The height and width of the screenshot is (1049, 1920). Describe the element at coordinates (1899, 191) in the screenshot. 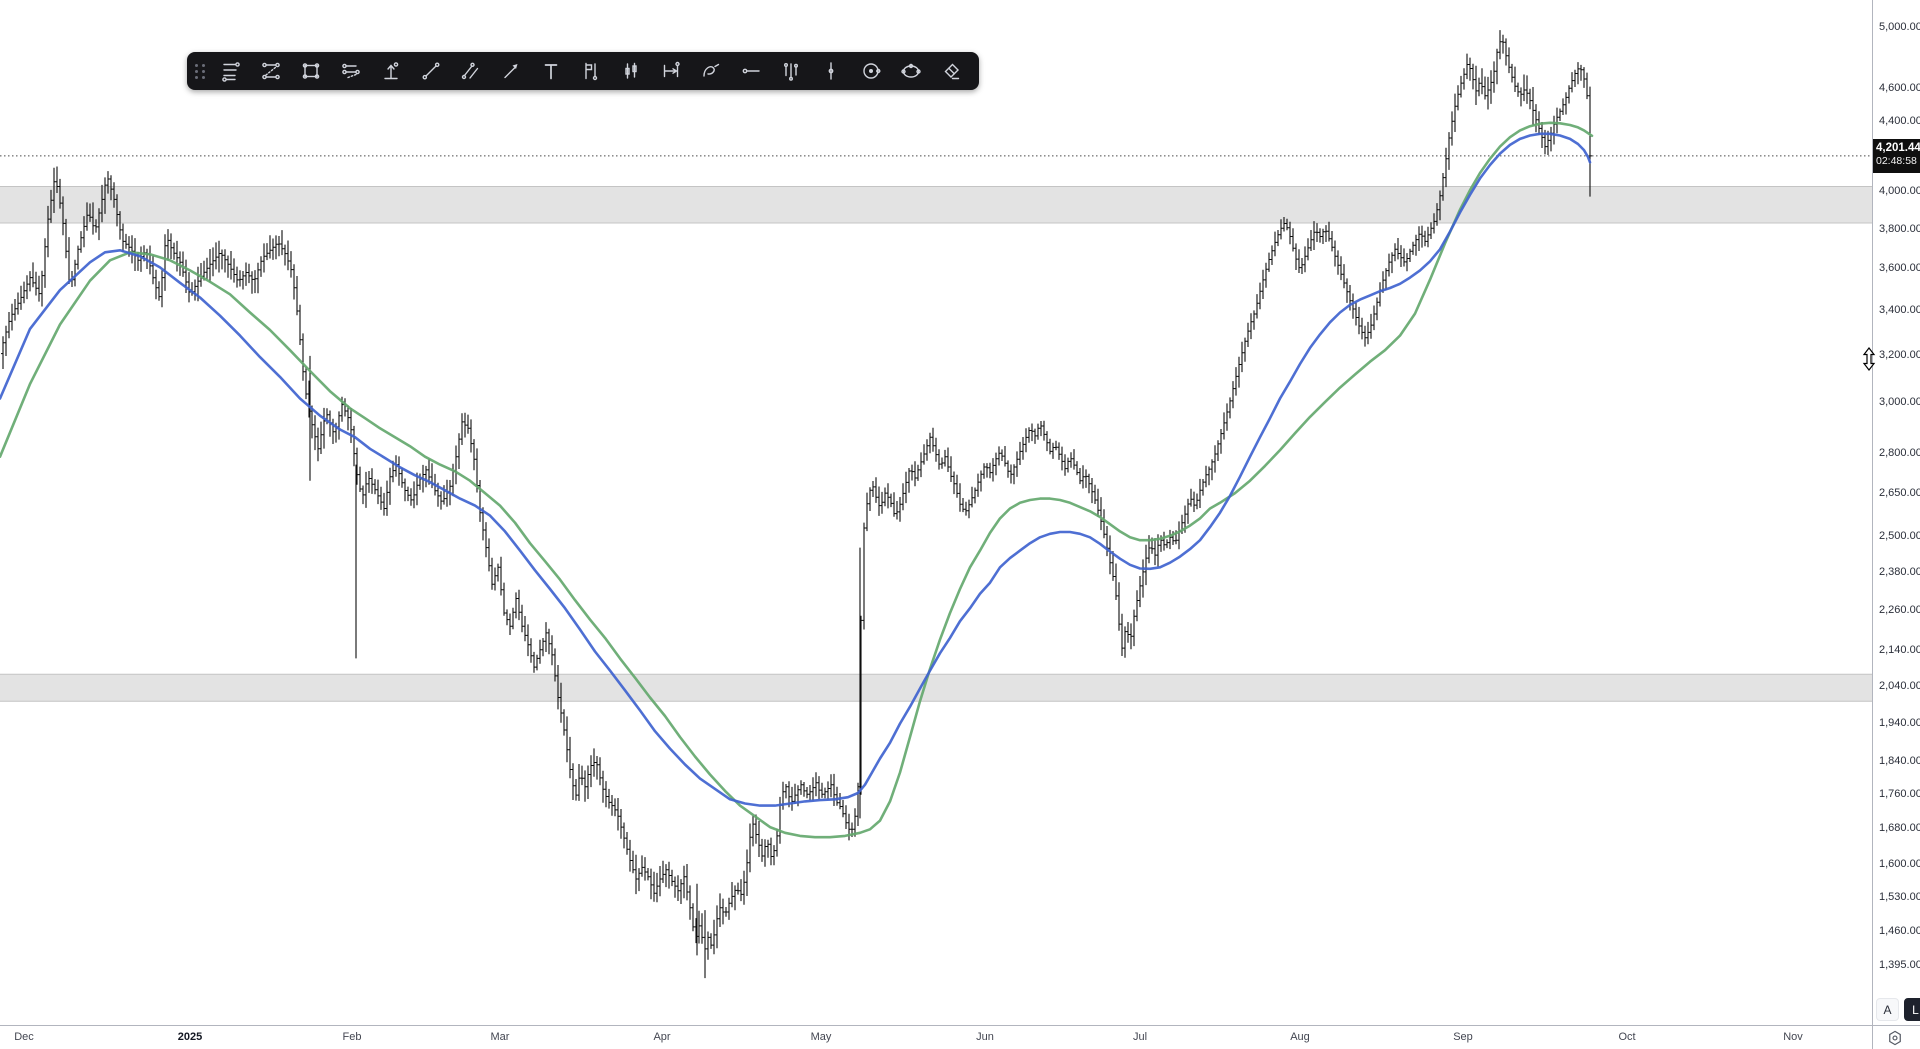

I see `price-tick: 4,000.00` at that location.